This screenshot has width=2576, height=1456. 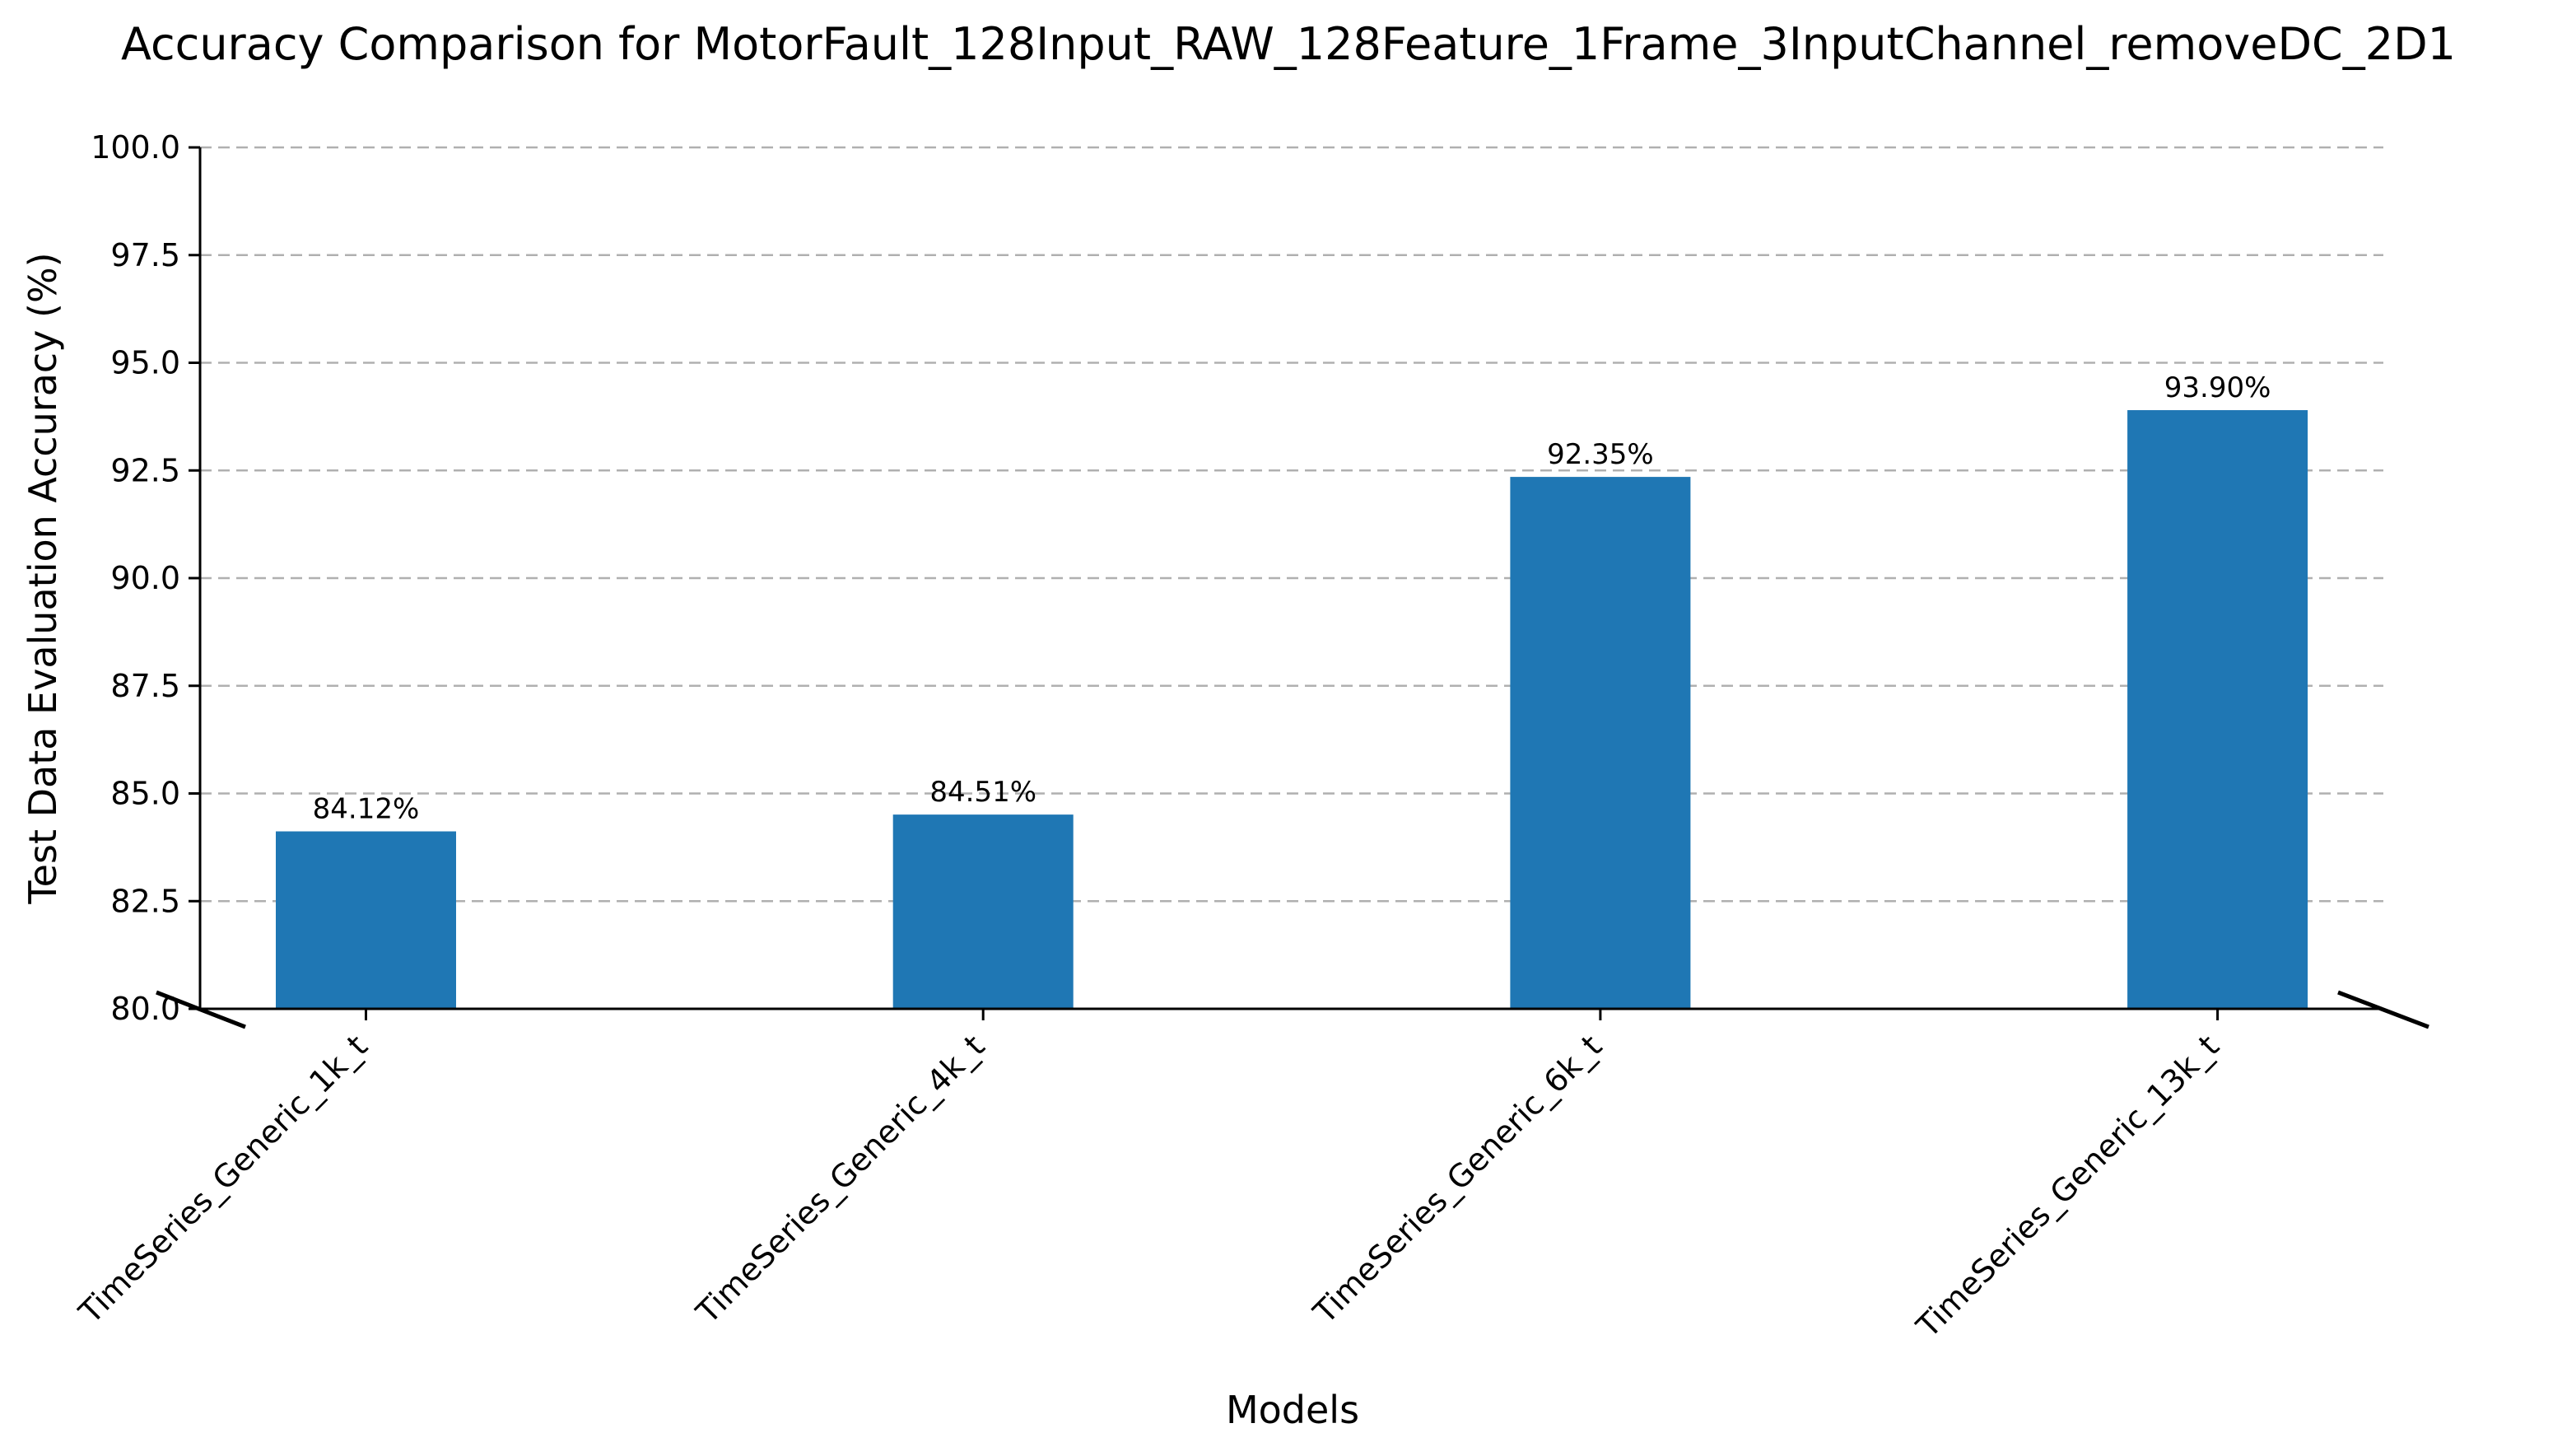 What do you see at coordinates (145, 686) in the screenshot?
I see `y-tick-label: 87.5` at bounding box center [145, 686].